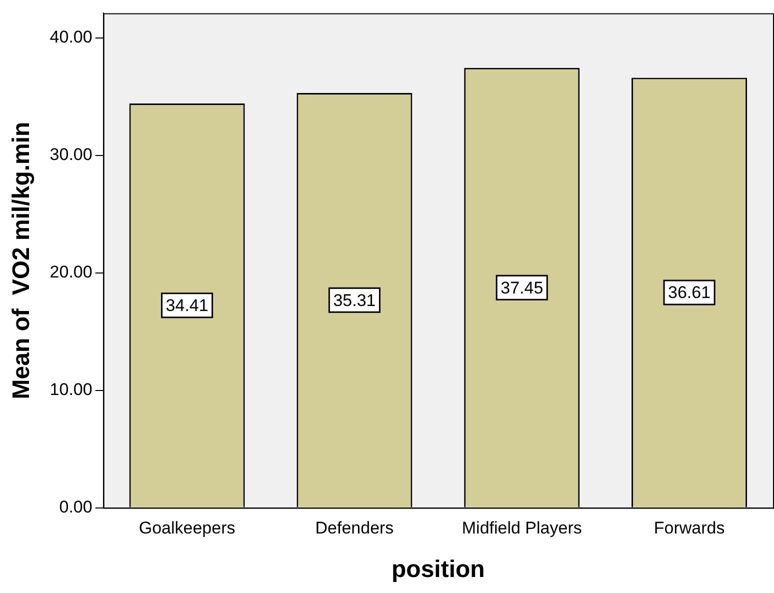 Image resolution: width=774 pixels, height=593 pixels. I want to click on x-axis-title: position, so click(438, 570).